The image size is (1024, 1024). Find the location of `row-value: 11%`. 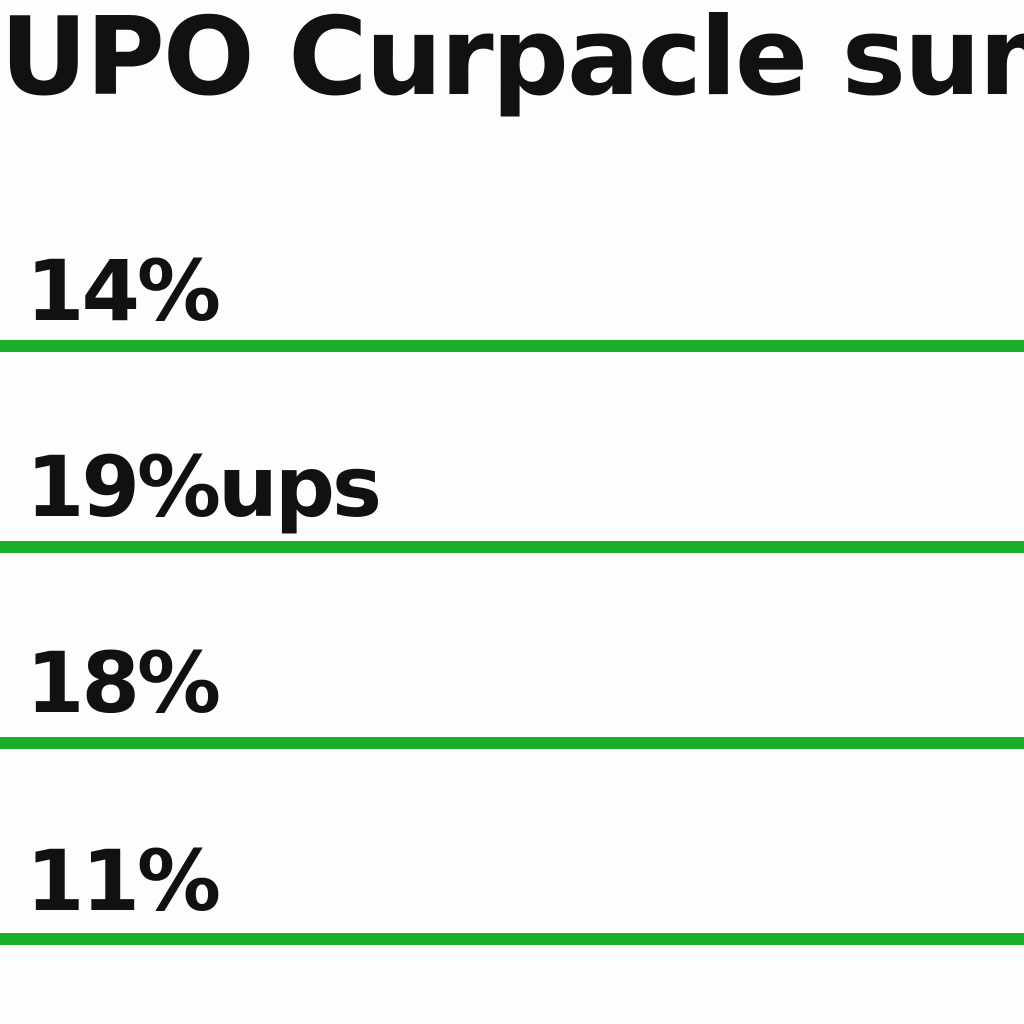

row-value: 11% is located at coordinates (123, 881).